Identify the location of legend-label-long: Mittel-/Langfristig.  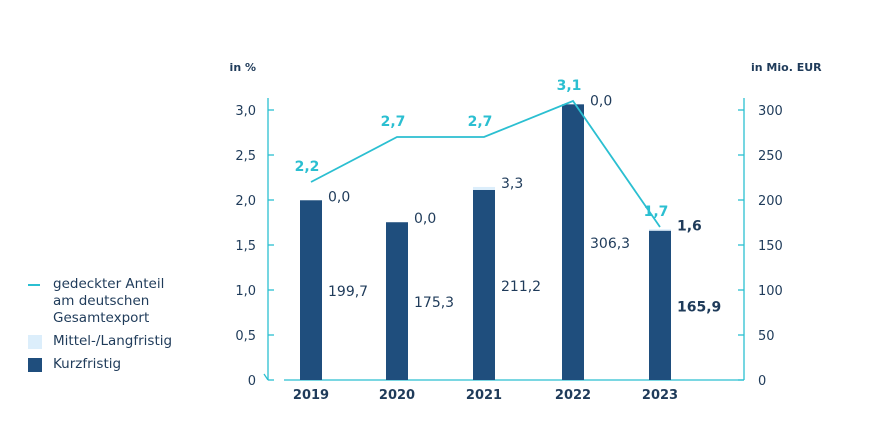
(113, 341).